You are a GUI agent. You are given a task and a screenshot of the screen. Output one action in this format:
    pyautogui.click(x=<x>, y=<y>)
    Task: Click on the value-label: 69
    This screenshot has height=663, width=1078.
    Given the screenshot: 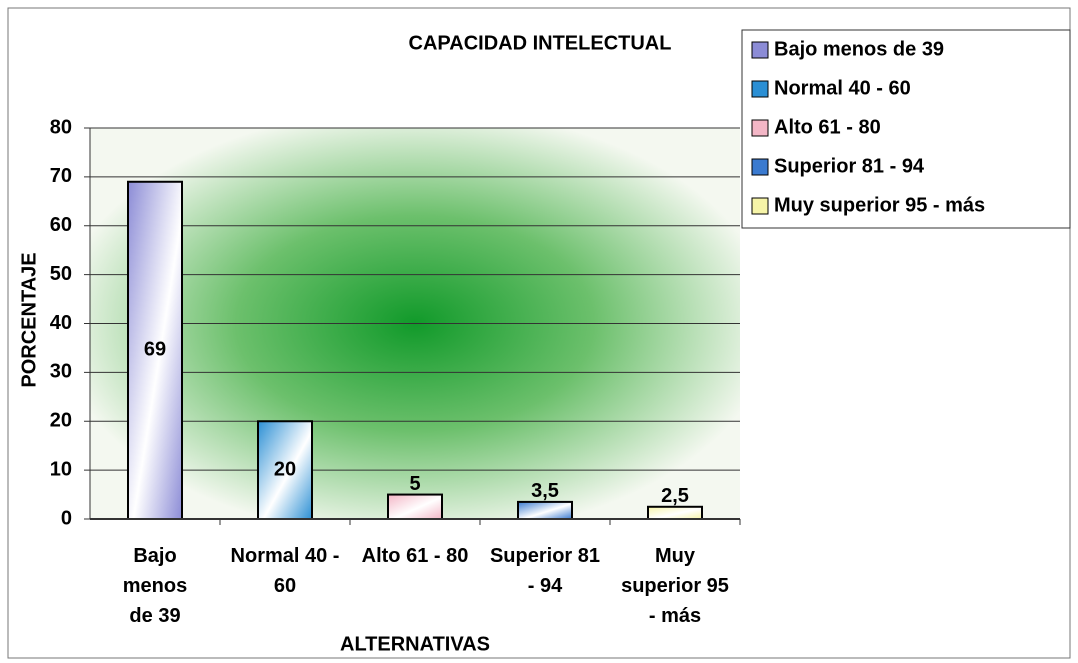 What is the action you would take?
    pyautogui.click(x=155, y=350)
    